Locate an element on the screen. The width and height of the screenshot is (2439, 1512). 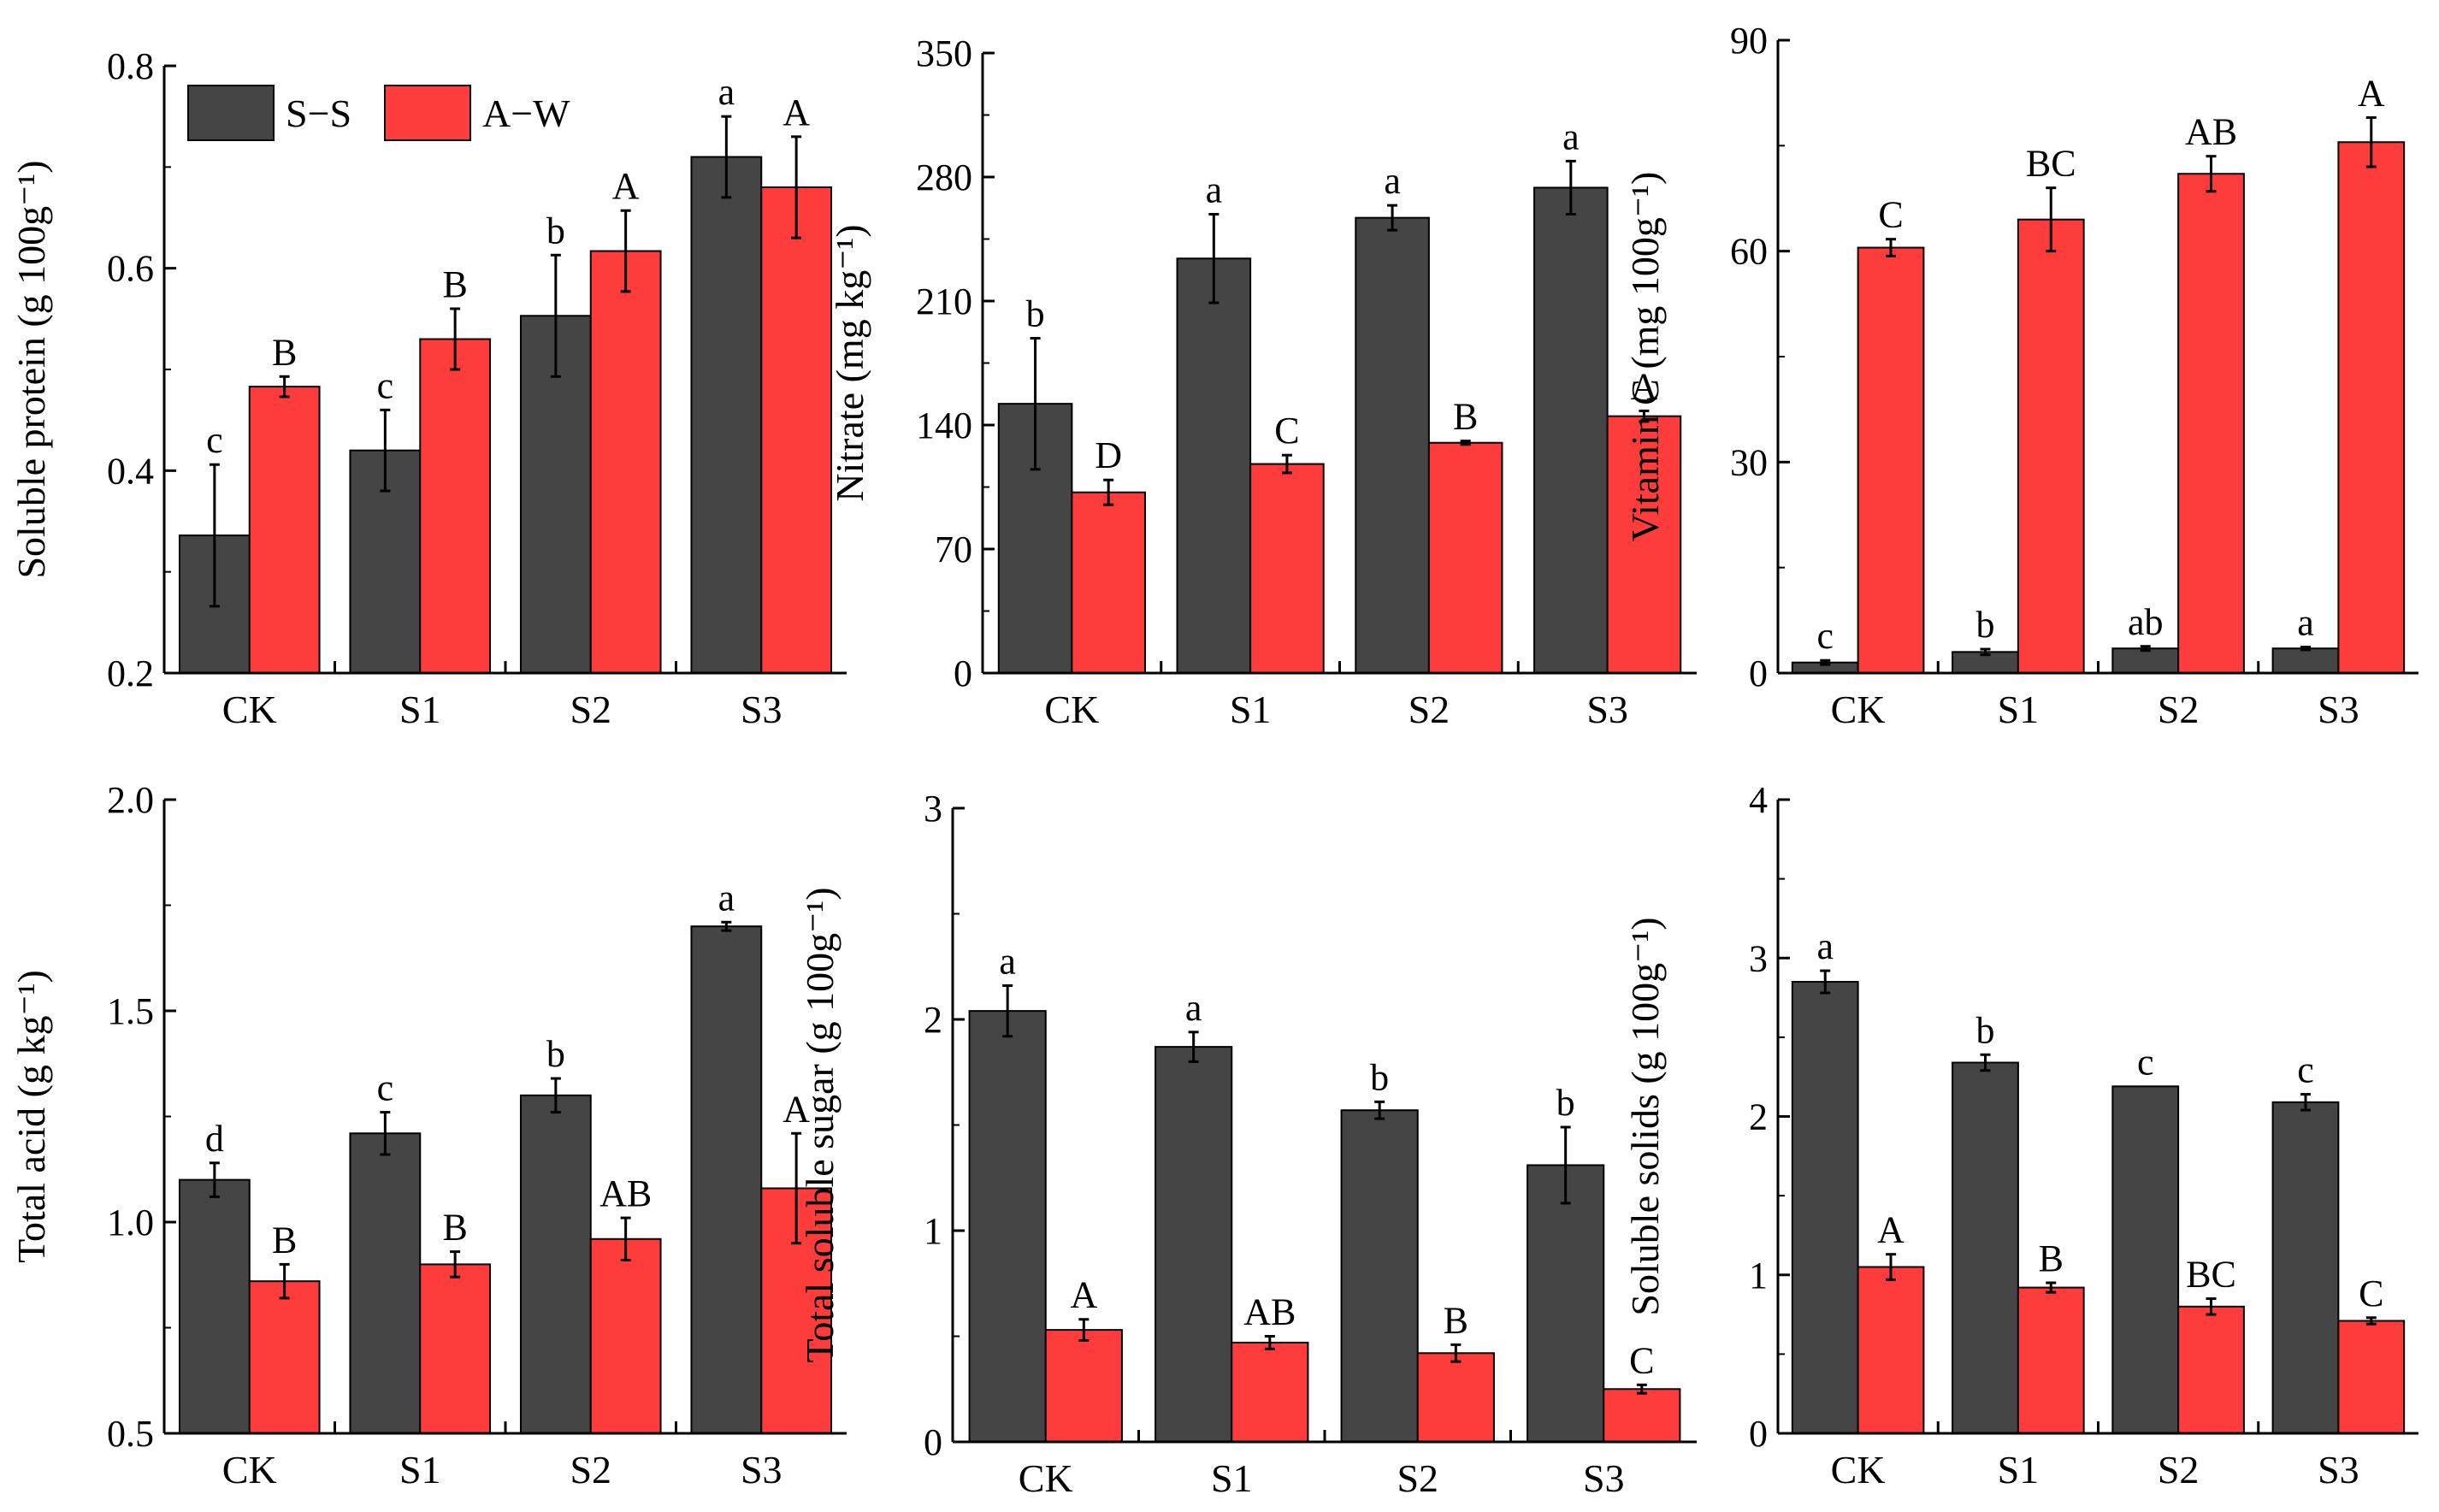
significance-label: c is located at coordinates (2145, 1062).